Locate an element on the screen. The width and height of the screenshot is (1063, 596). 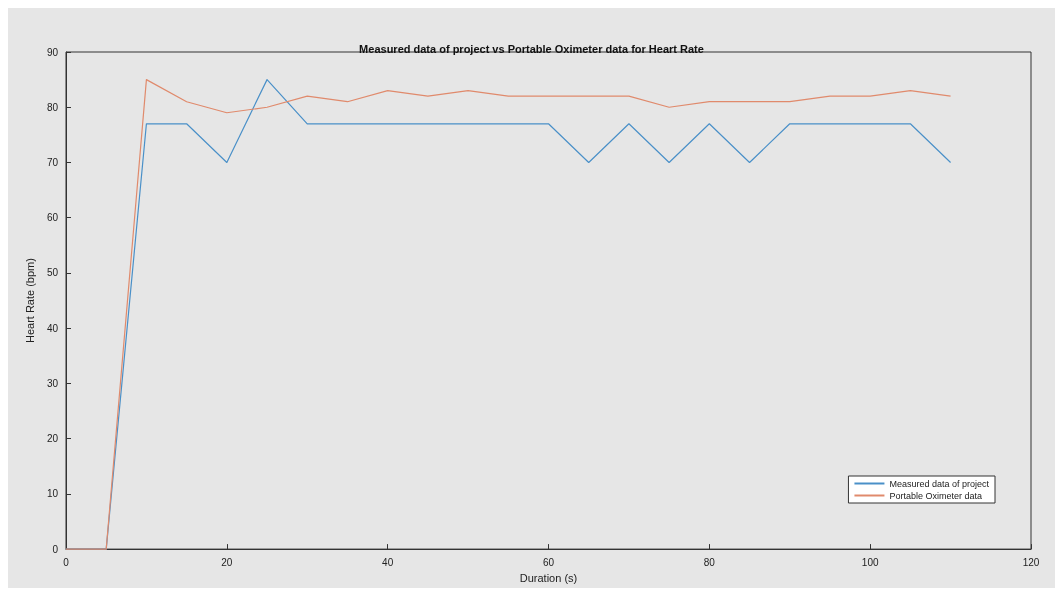
x-tick-label: 120 is located at coordinates (1031, 562).